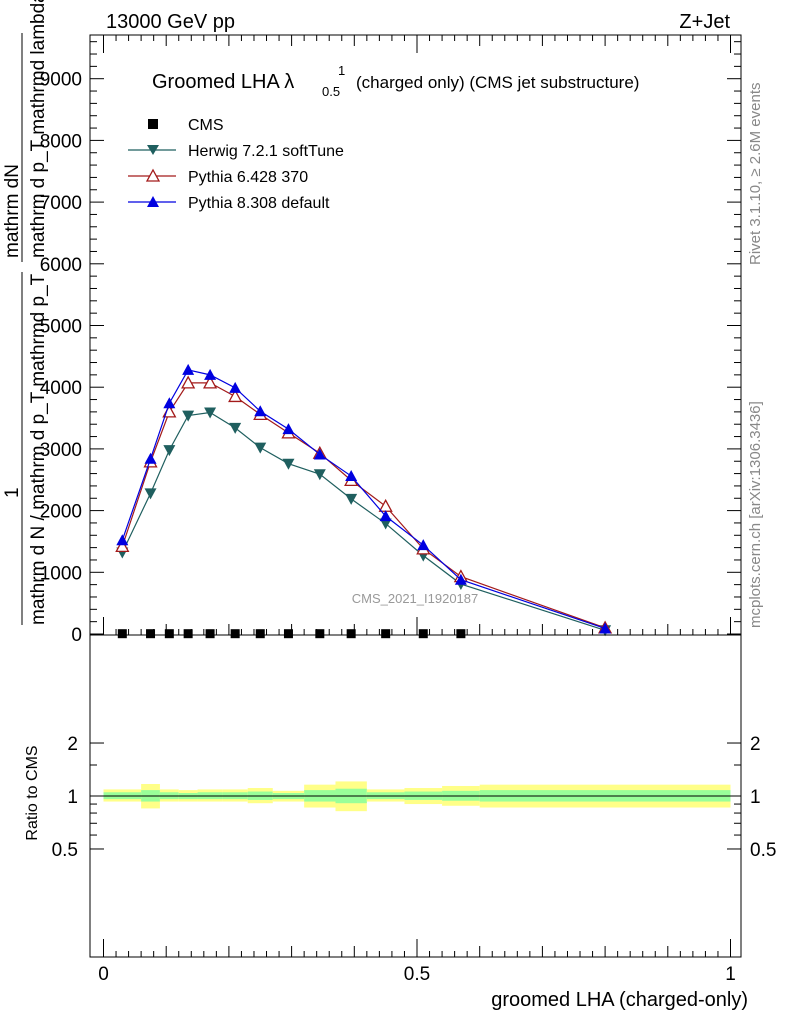  What do you see at coordinates (76, 635) in the screenshot?
I see `main-y-tick-label: 0` at bounding box center [76, 635].